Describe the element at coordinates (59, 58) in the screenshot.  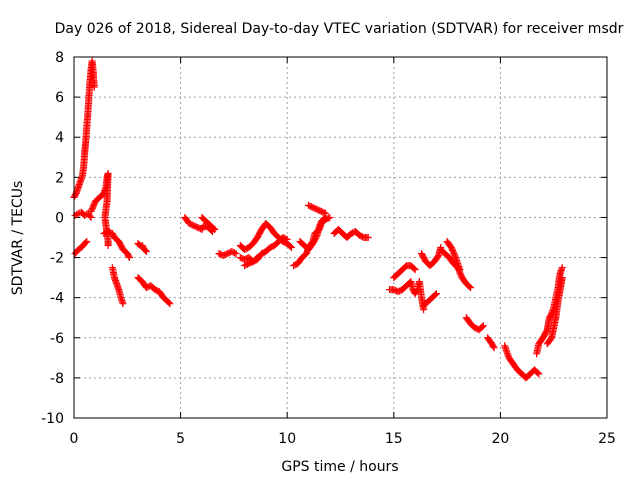
I see `y-tick-label: 8` at that location.